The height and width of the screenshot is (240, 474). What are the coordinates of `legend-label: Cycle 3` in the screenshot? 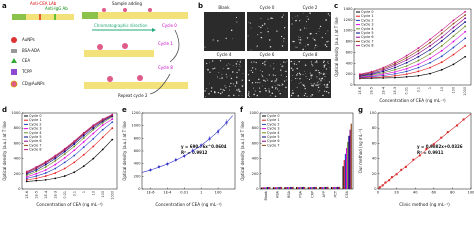 It's located at (35, 129).